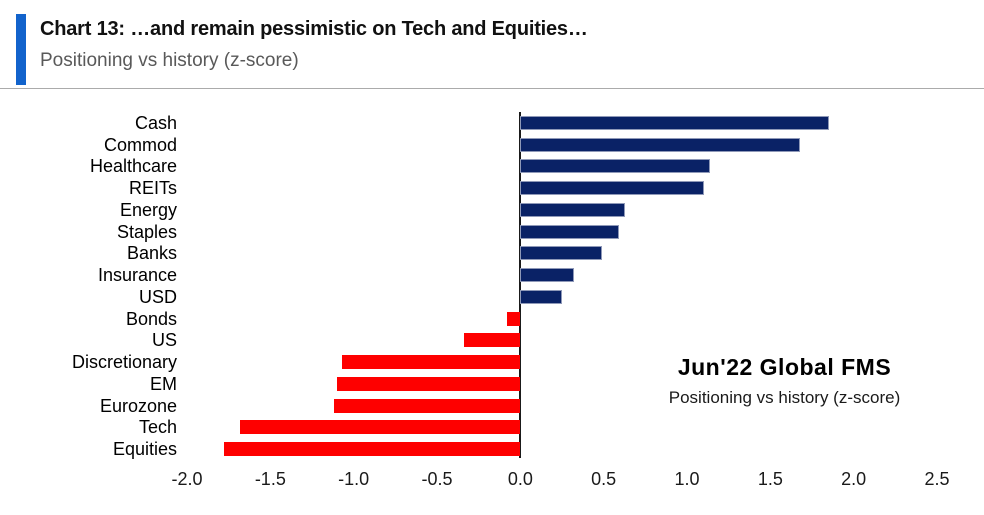 The height and width of the screenshot is (515, 984). What do you see at coordinates (561, 253) in the screenshot?
I see `bar-banks` at bounding box center [561, 253].